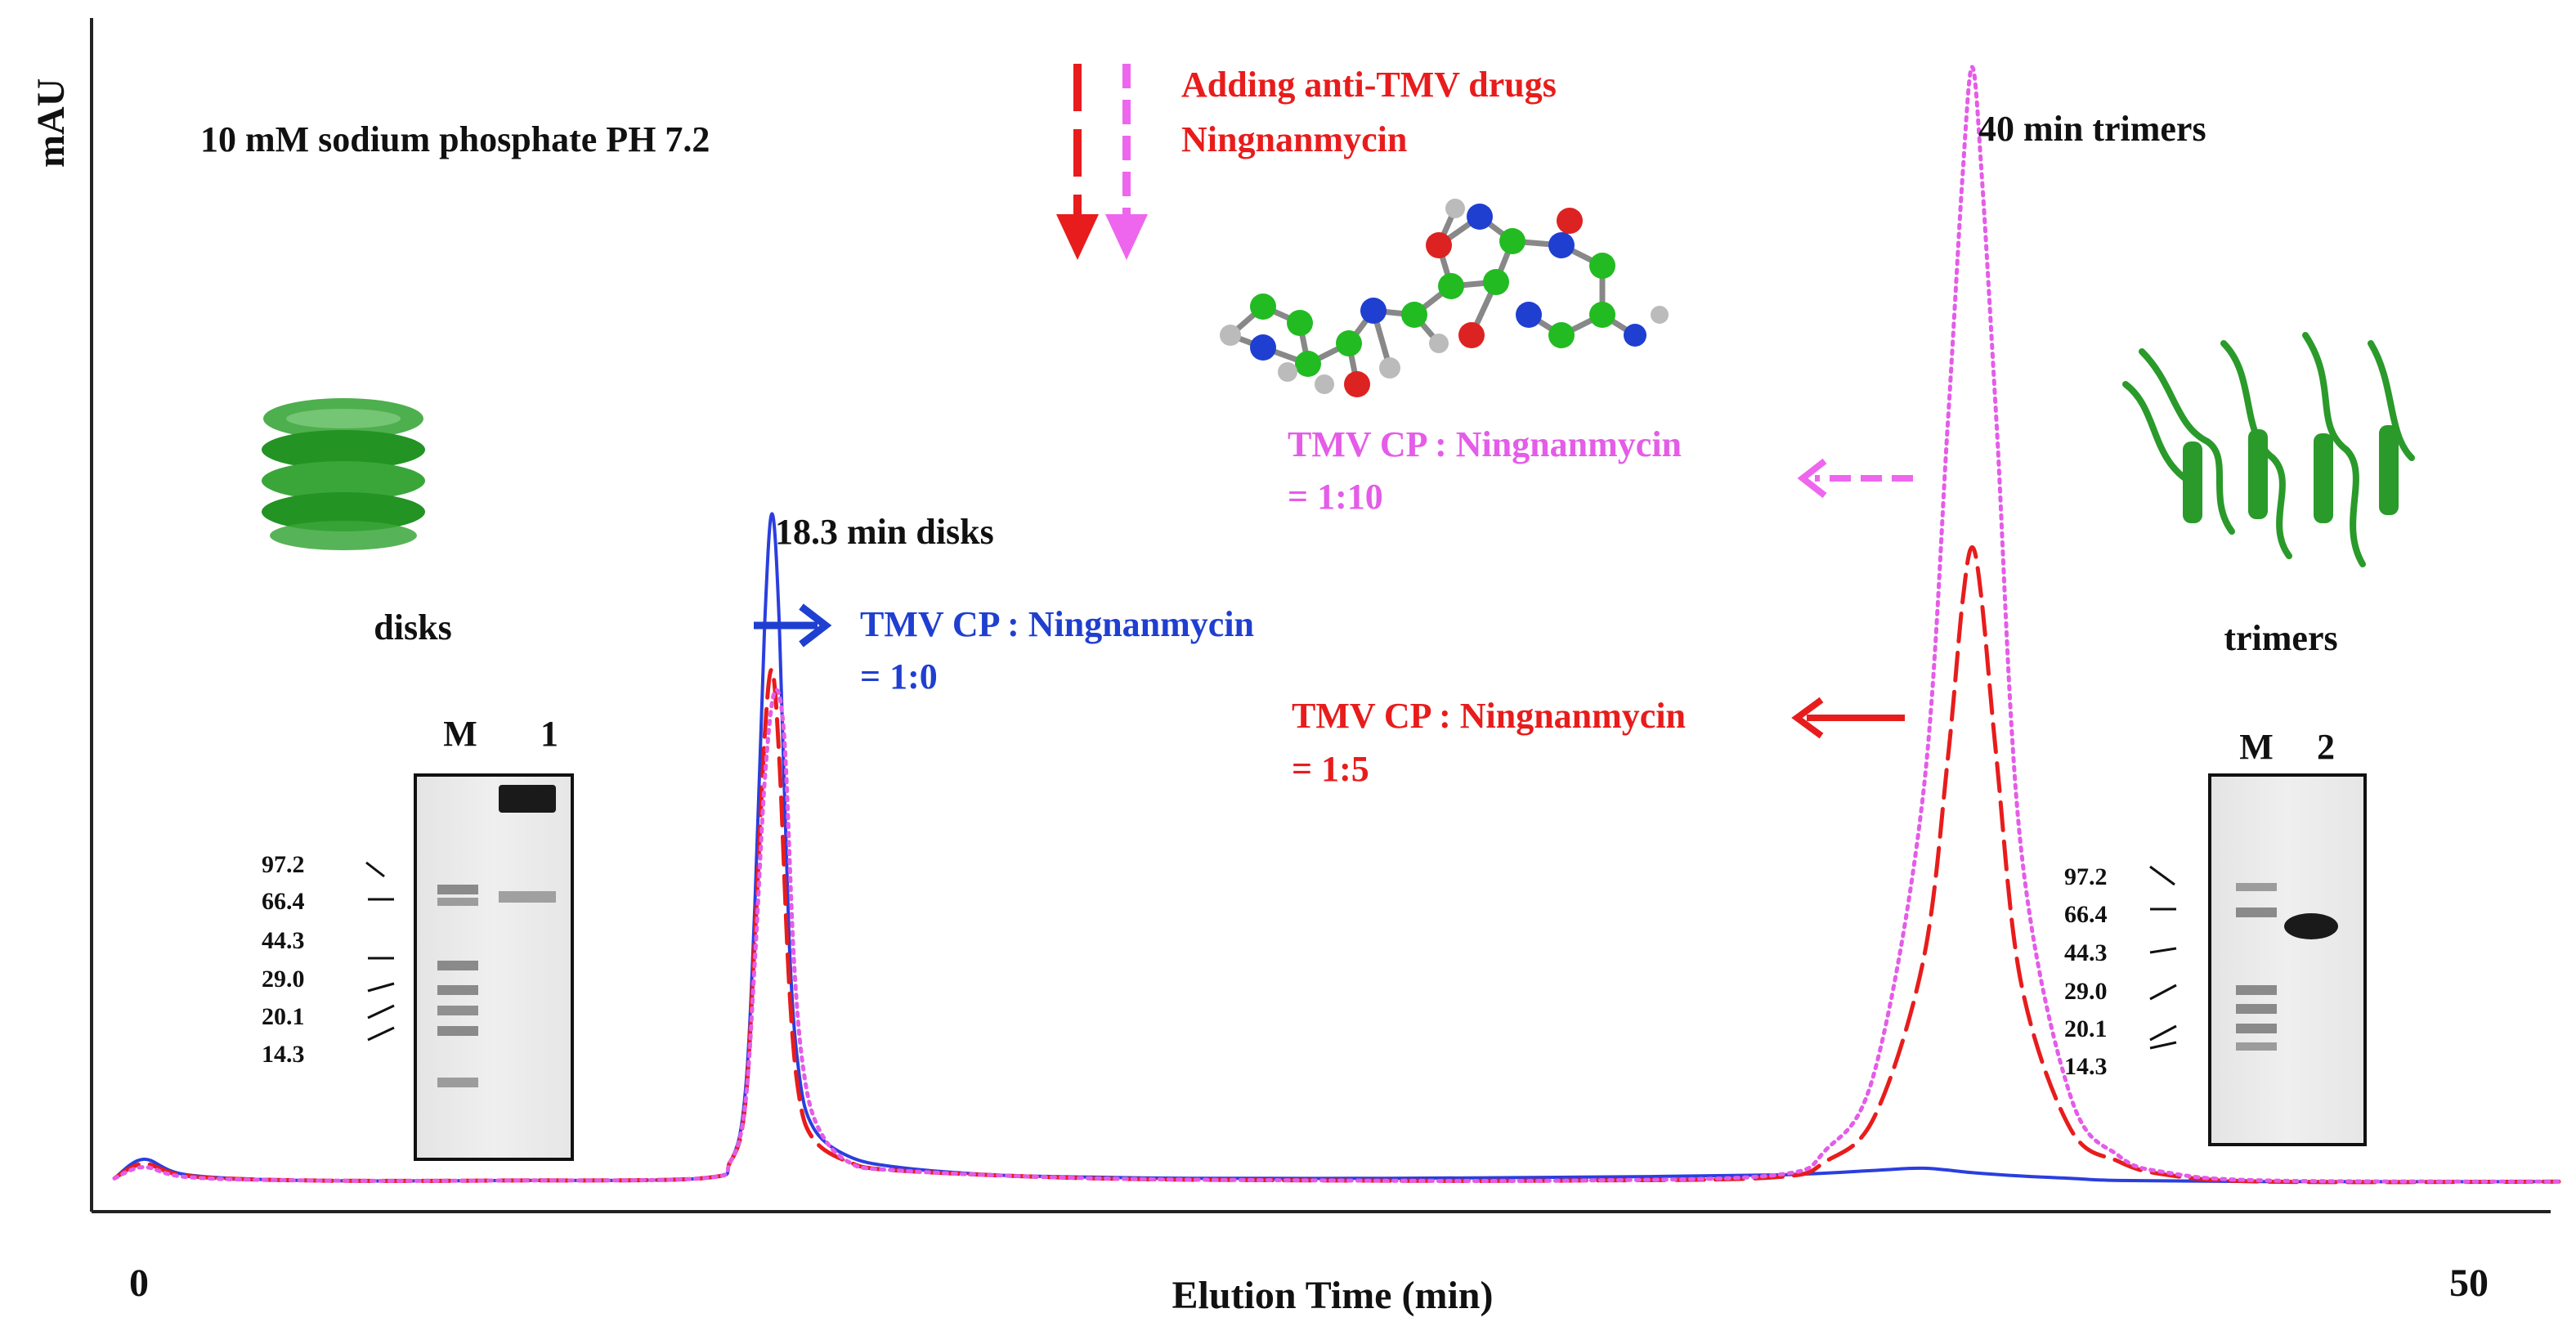  I want to click on gel-left-marker-97: 97.2, so click(283, 864).